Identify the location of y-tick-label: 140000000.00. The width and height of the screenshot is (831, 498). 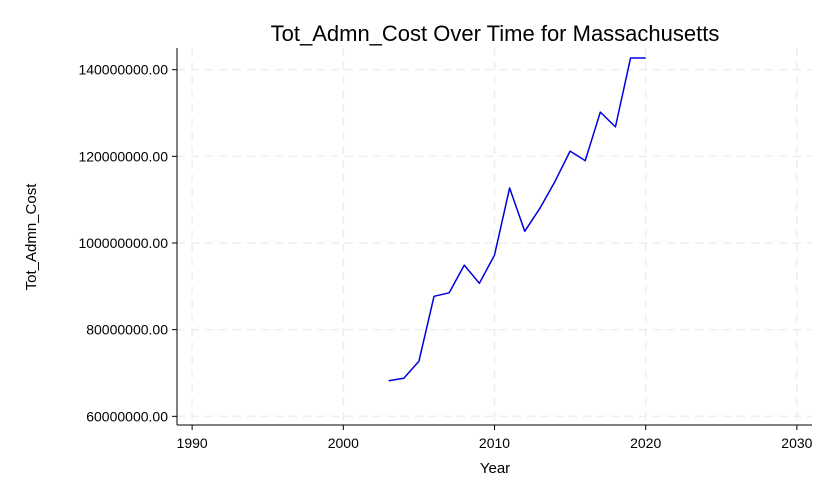
(123, 70).